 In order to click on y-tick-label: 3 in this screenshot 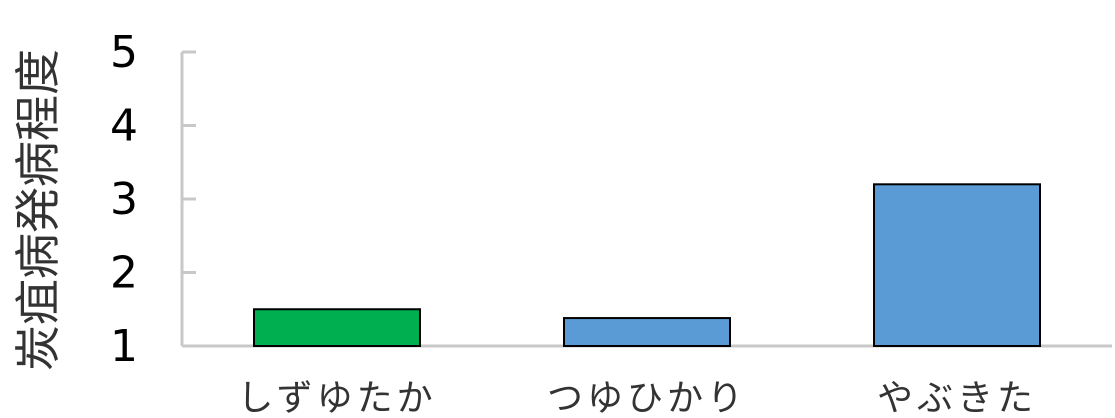, I will do `click(124, 199)`.